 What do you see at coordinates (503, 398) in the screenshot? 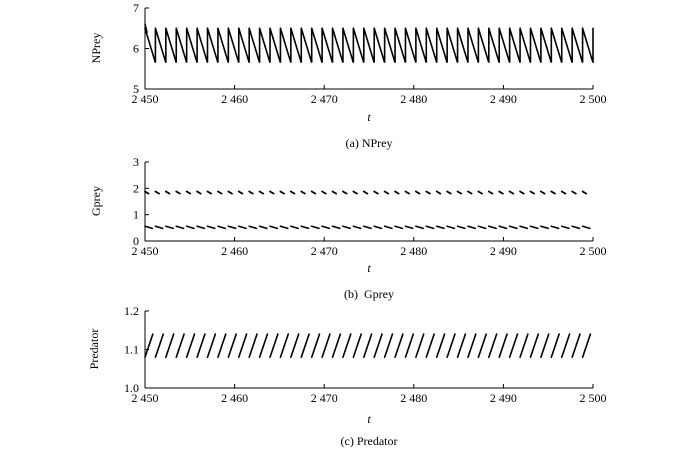
I see `x-tick-label: 2 490` at bounding box center [503, 398].